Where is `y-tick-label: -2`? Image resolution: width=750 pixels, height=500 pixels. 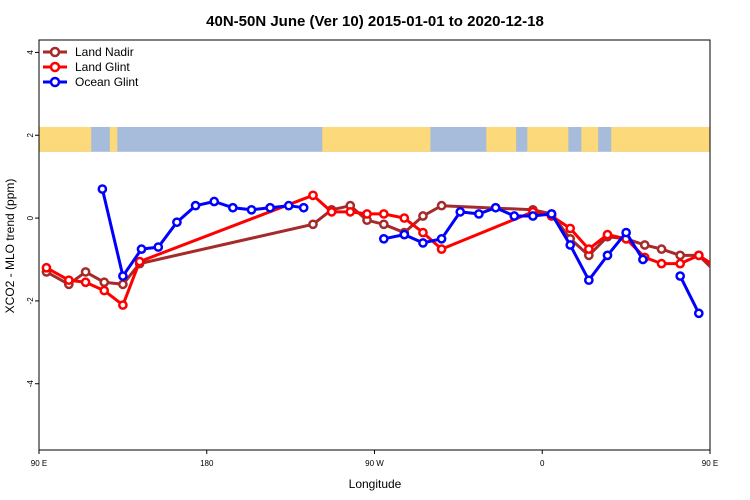
y-tick-label: -2 is located at coordinates (30, 301).